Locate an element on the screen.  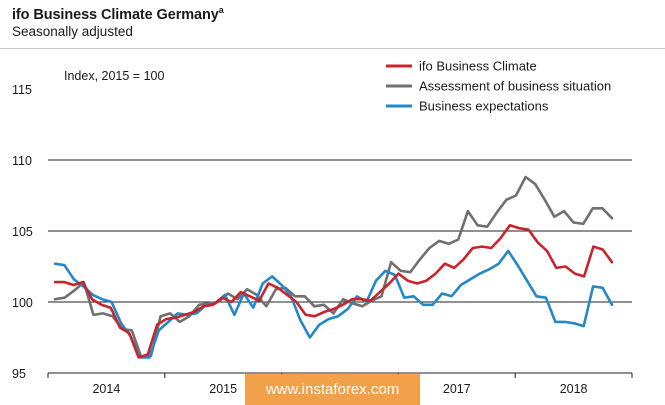
y-tick-label: 105 is located at coordinates (22, 232).